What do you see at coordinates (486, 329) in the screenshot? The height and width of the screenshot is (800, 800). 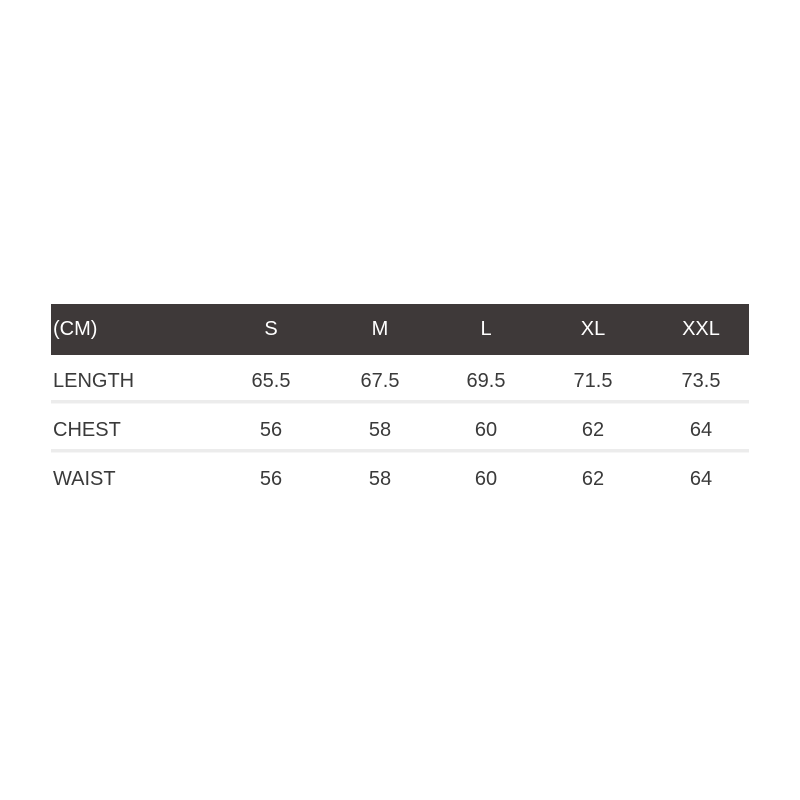 I see `size-header-l: L` at bounding box center [486, 329].